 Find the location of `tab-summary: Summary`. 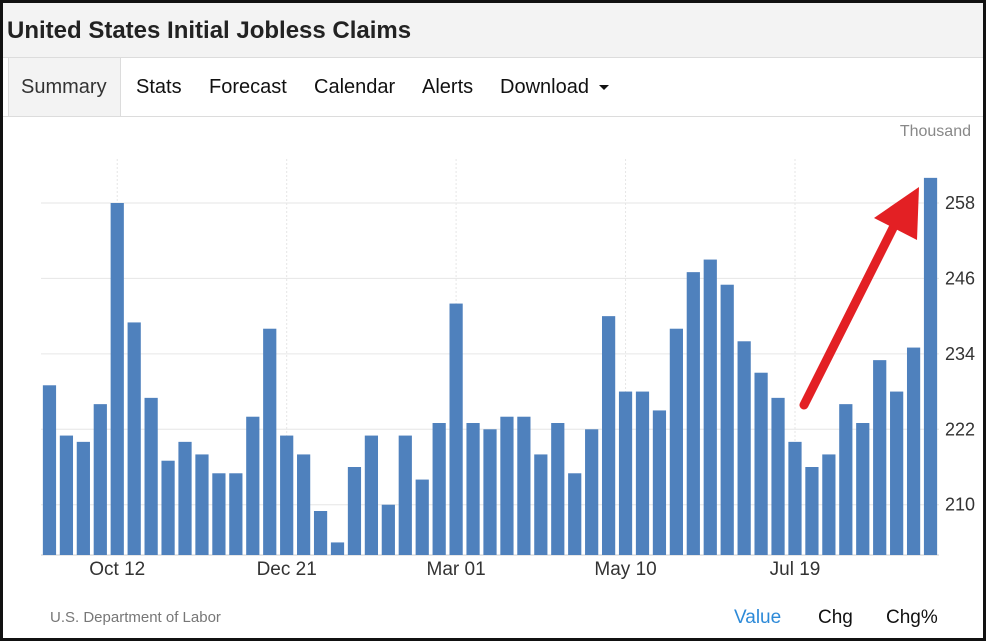

tab-summary: Summary is located at coordinates (64, 87).